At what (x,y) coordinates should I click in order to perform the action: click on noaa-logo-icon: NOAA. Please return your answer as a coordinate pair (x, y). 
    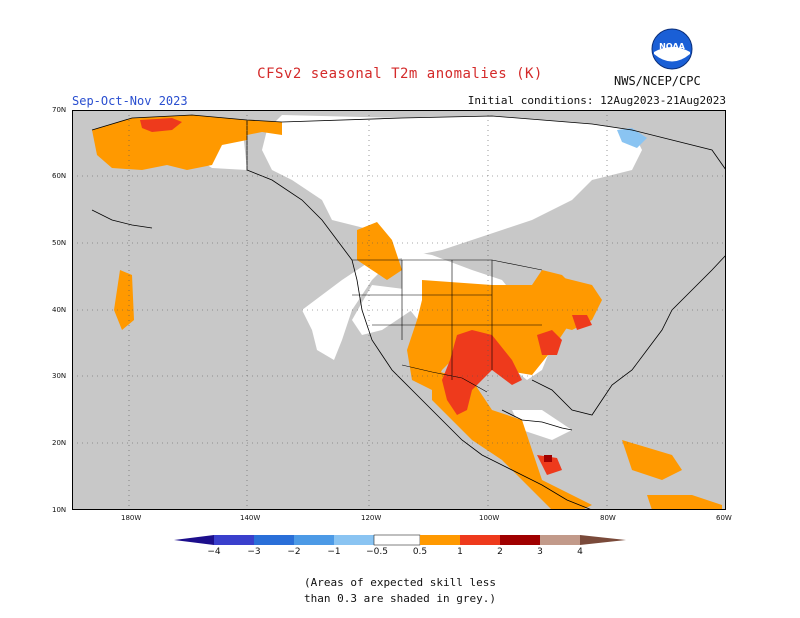
    Looking at the image, I should click on (672, 49).